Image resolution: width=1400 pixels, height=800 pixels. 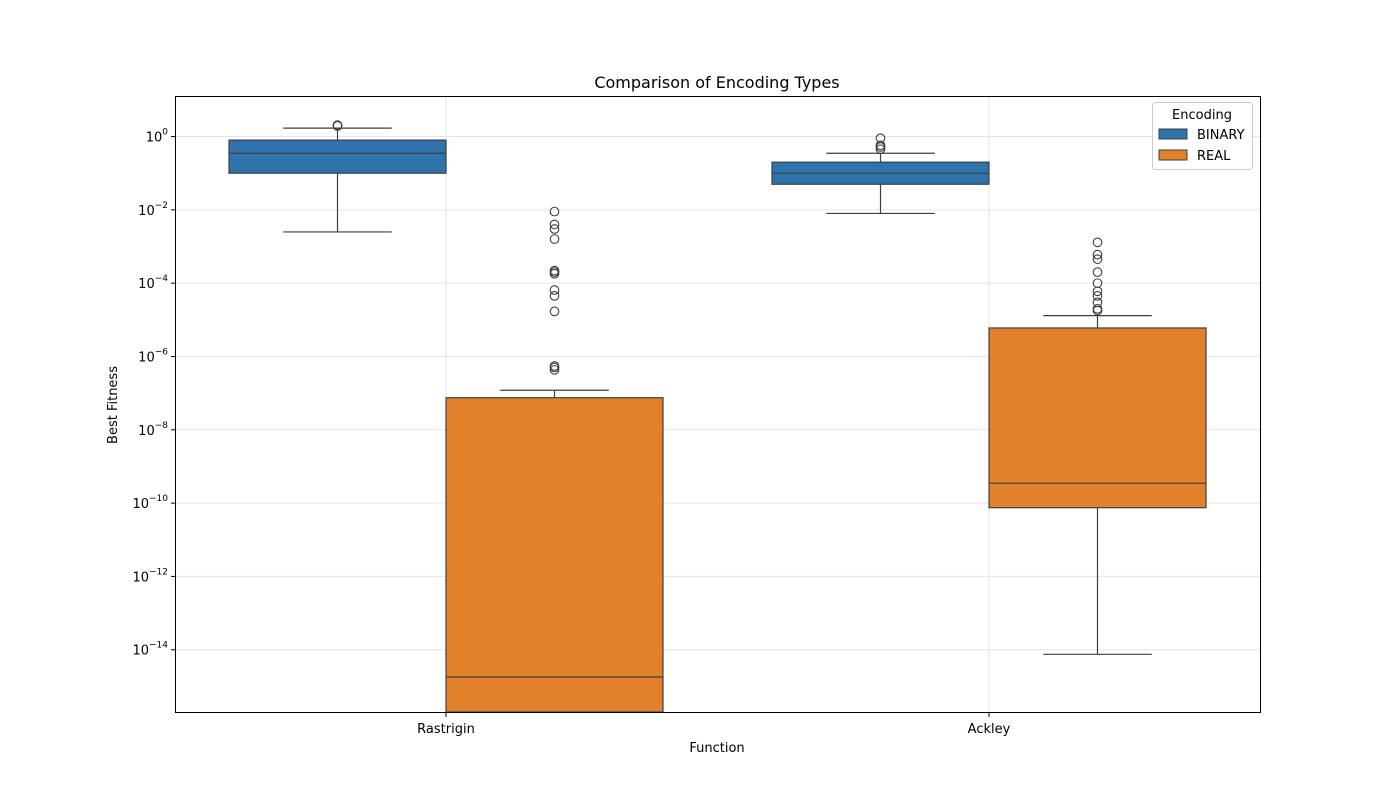 I want to click on y-axis-label: Best Fitness, so click(x=113, y=405).